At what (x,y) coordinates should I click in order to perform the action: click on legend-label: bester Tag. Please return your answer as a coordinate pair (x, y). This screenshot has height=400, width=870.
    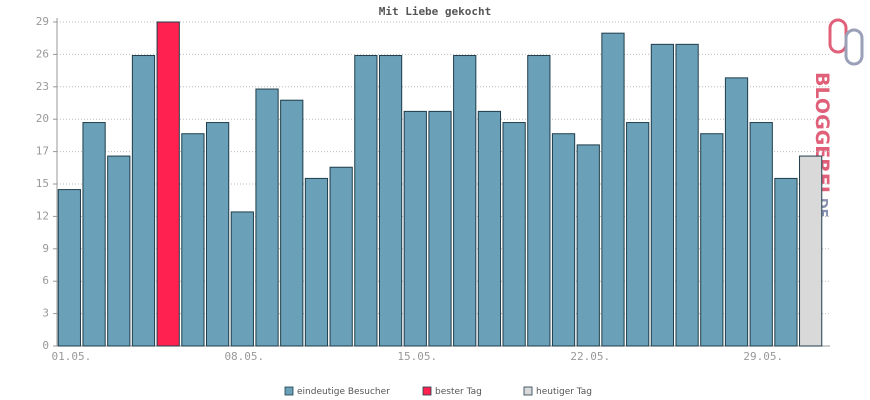
    Looking at the image, I should click on (458, 392).